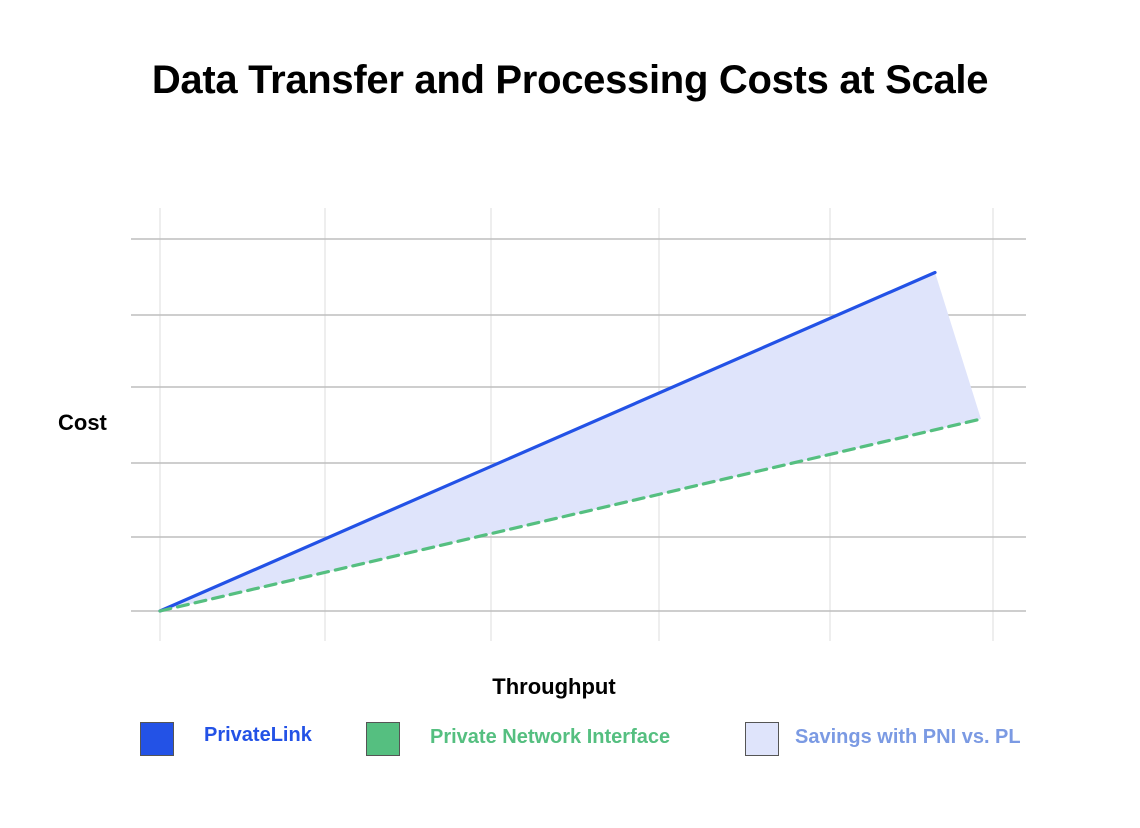 The image size is (1140, 828). Describe the element at coordinates (762, 739) in the screenshot. I see `legend-swatch-savings` at that location.